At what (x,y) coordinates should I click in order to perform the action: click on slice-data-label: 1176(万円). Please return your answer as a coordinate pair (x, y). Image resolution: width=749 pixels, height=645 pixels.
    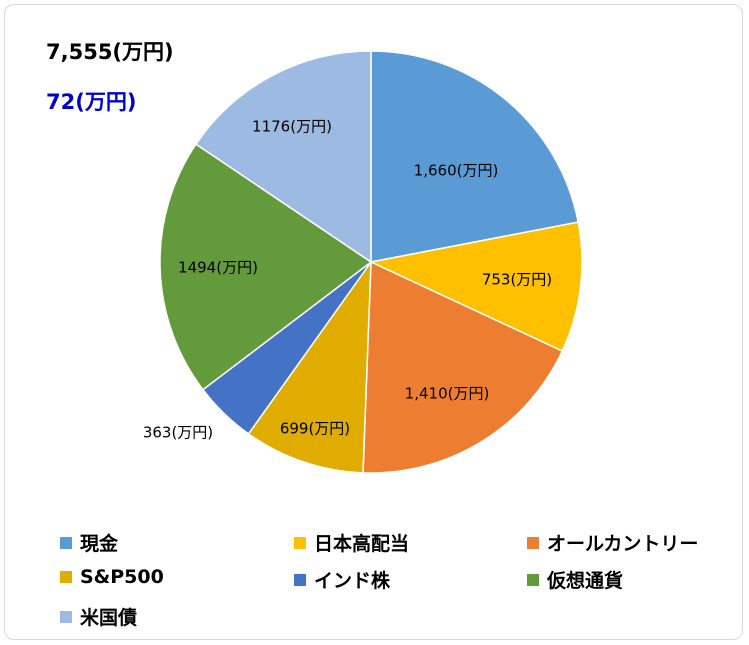
    Looking at the image, I should click on (292, 127).